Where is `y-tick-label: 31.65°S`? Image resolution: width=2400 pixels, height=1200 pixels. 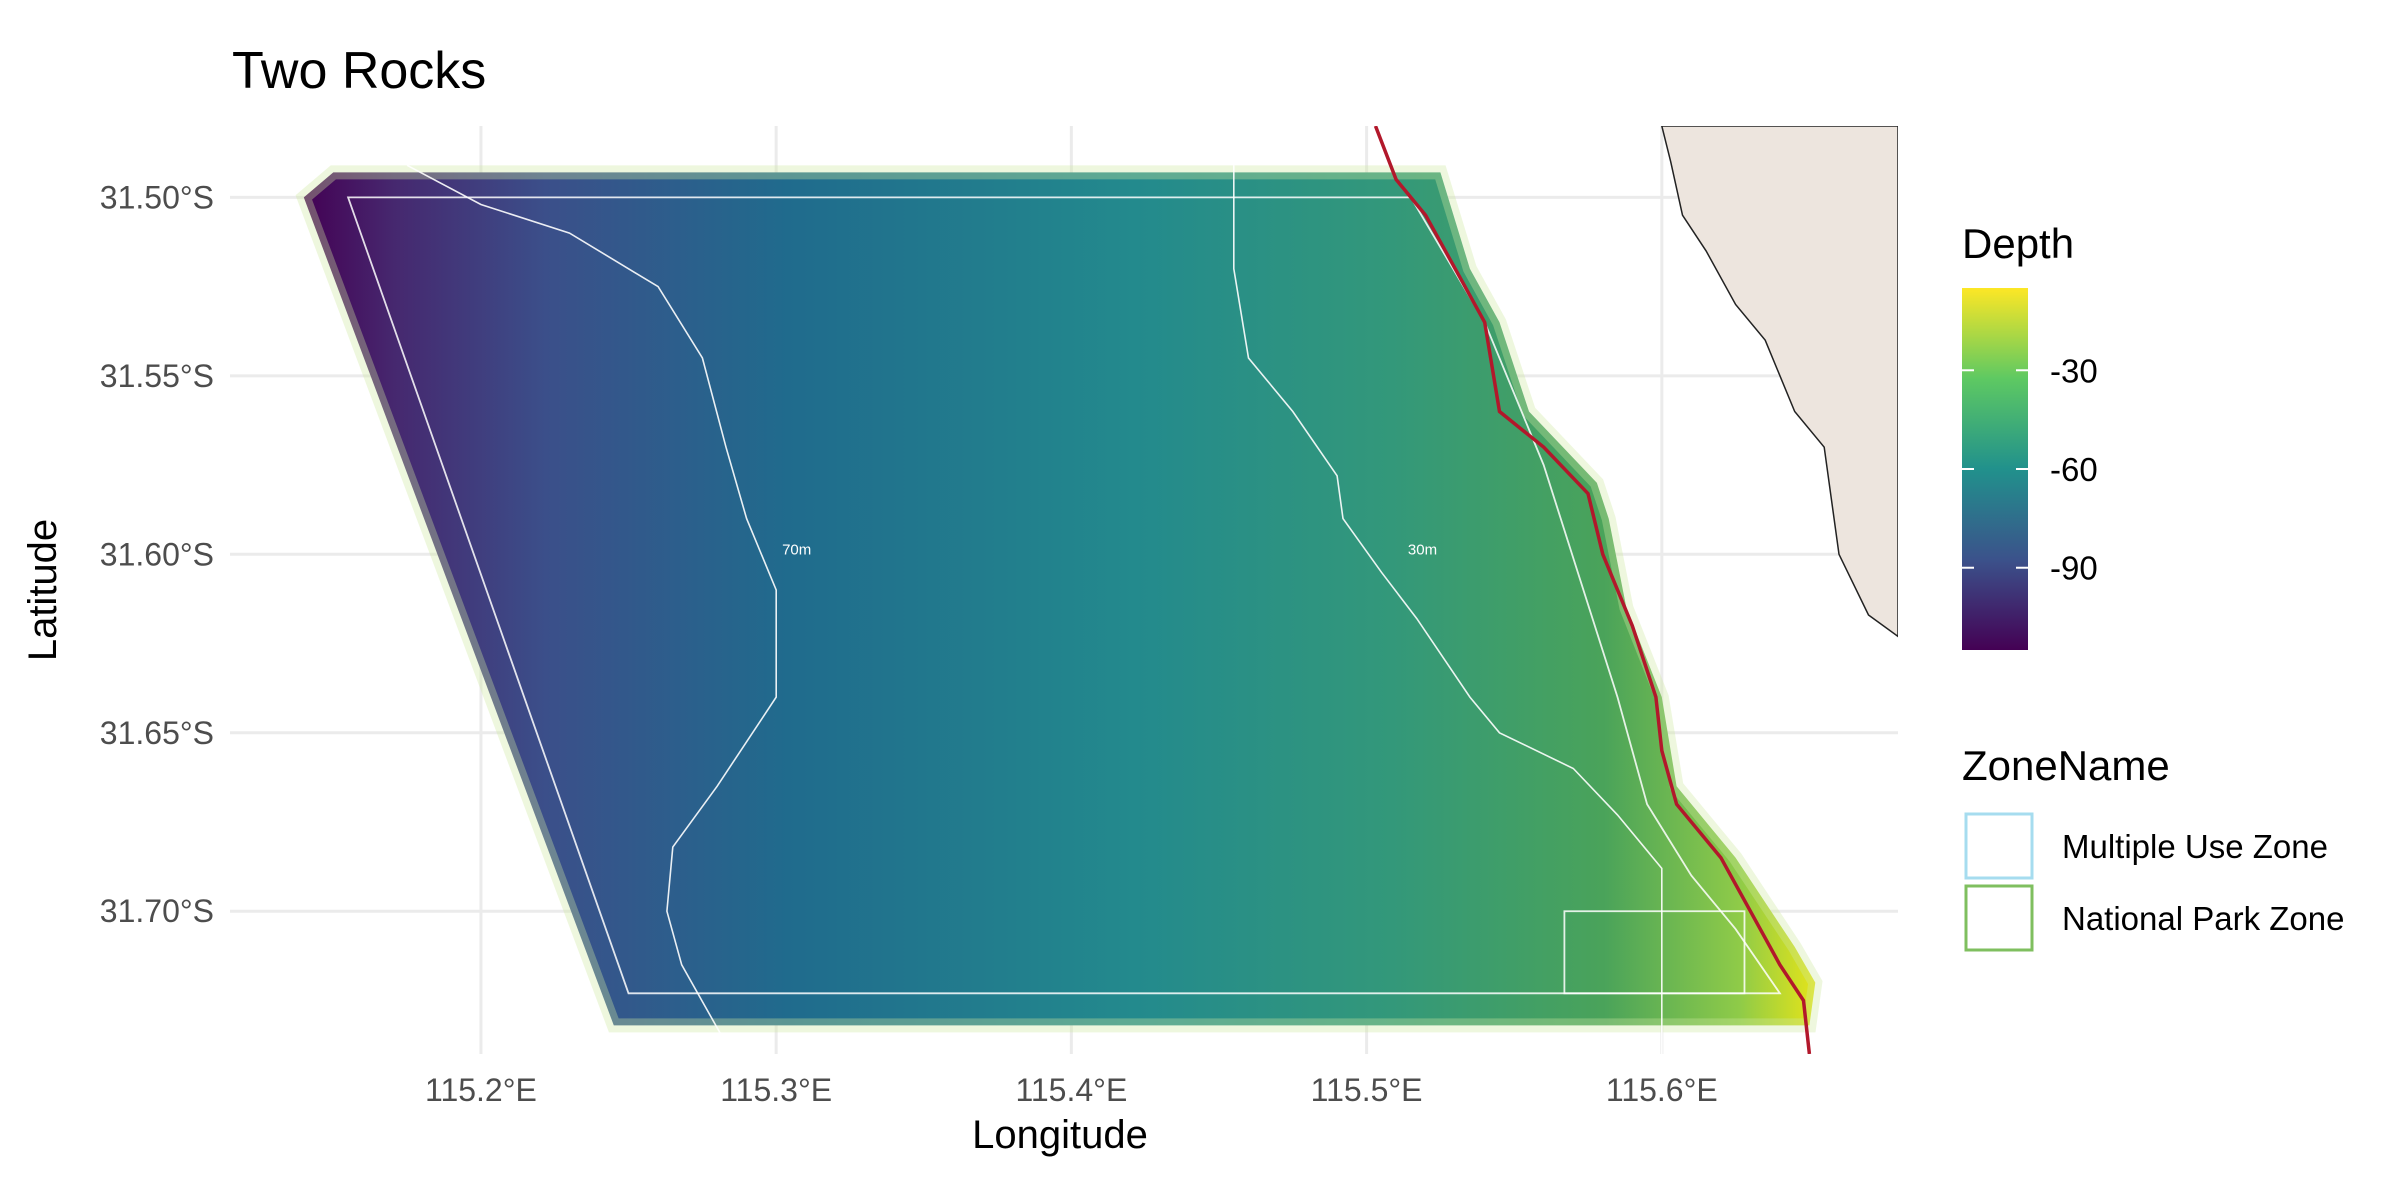
y-tick-label: 31.65°S is located at coordinates (157, 733).